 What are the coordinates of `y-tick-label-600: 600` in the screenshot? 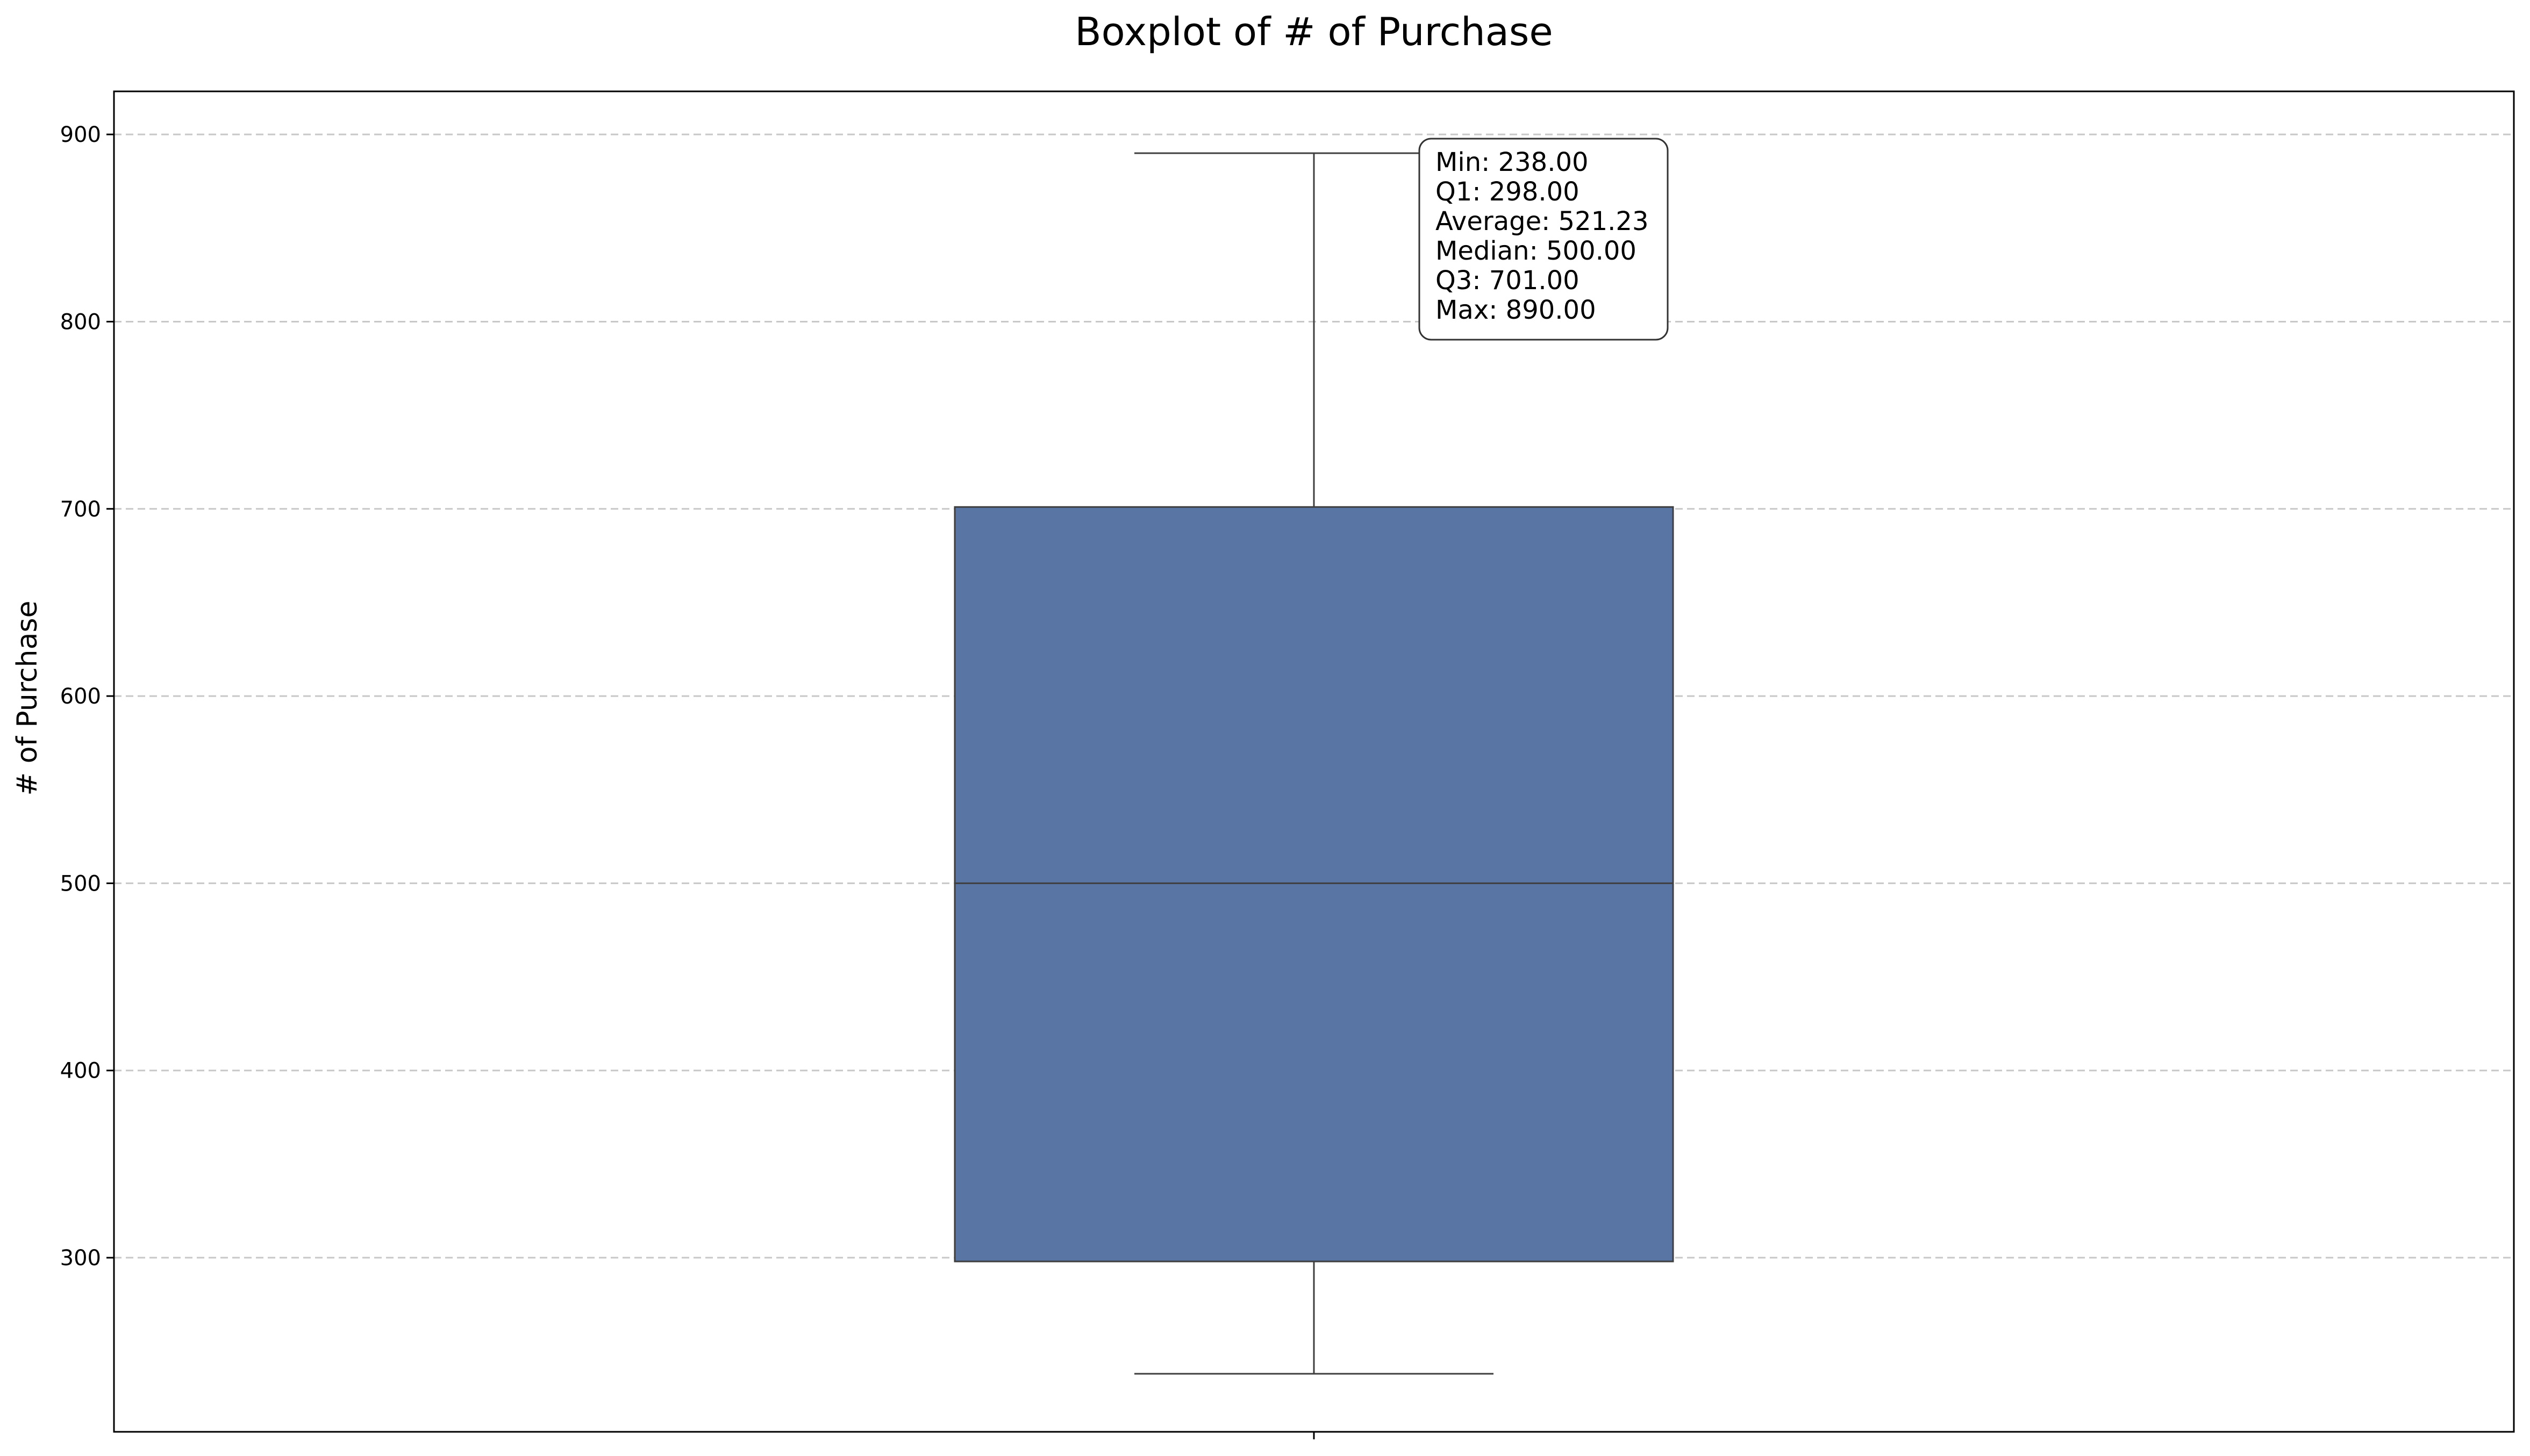 It's located at (80, 696).